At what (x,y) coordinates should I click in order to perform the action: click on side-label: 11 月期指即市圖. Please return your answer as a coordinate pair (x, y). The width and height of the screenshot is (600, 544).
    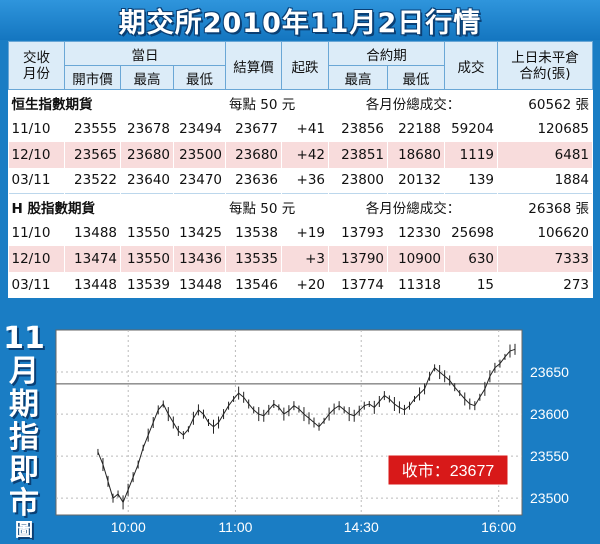
    Looking at the image, I should click on (24, 431).